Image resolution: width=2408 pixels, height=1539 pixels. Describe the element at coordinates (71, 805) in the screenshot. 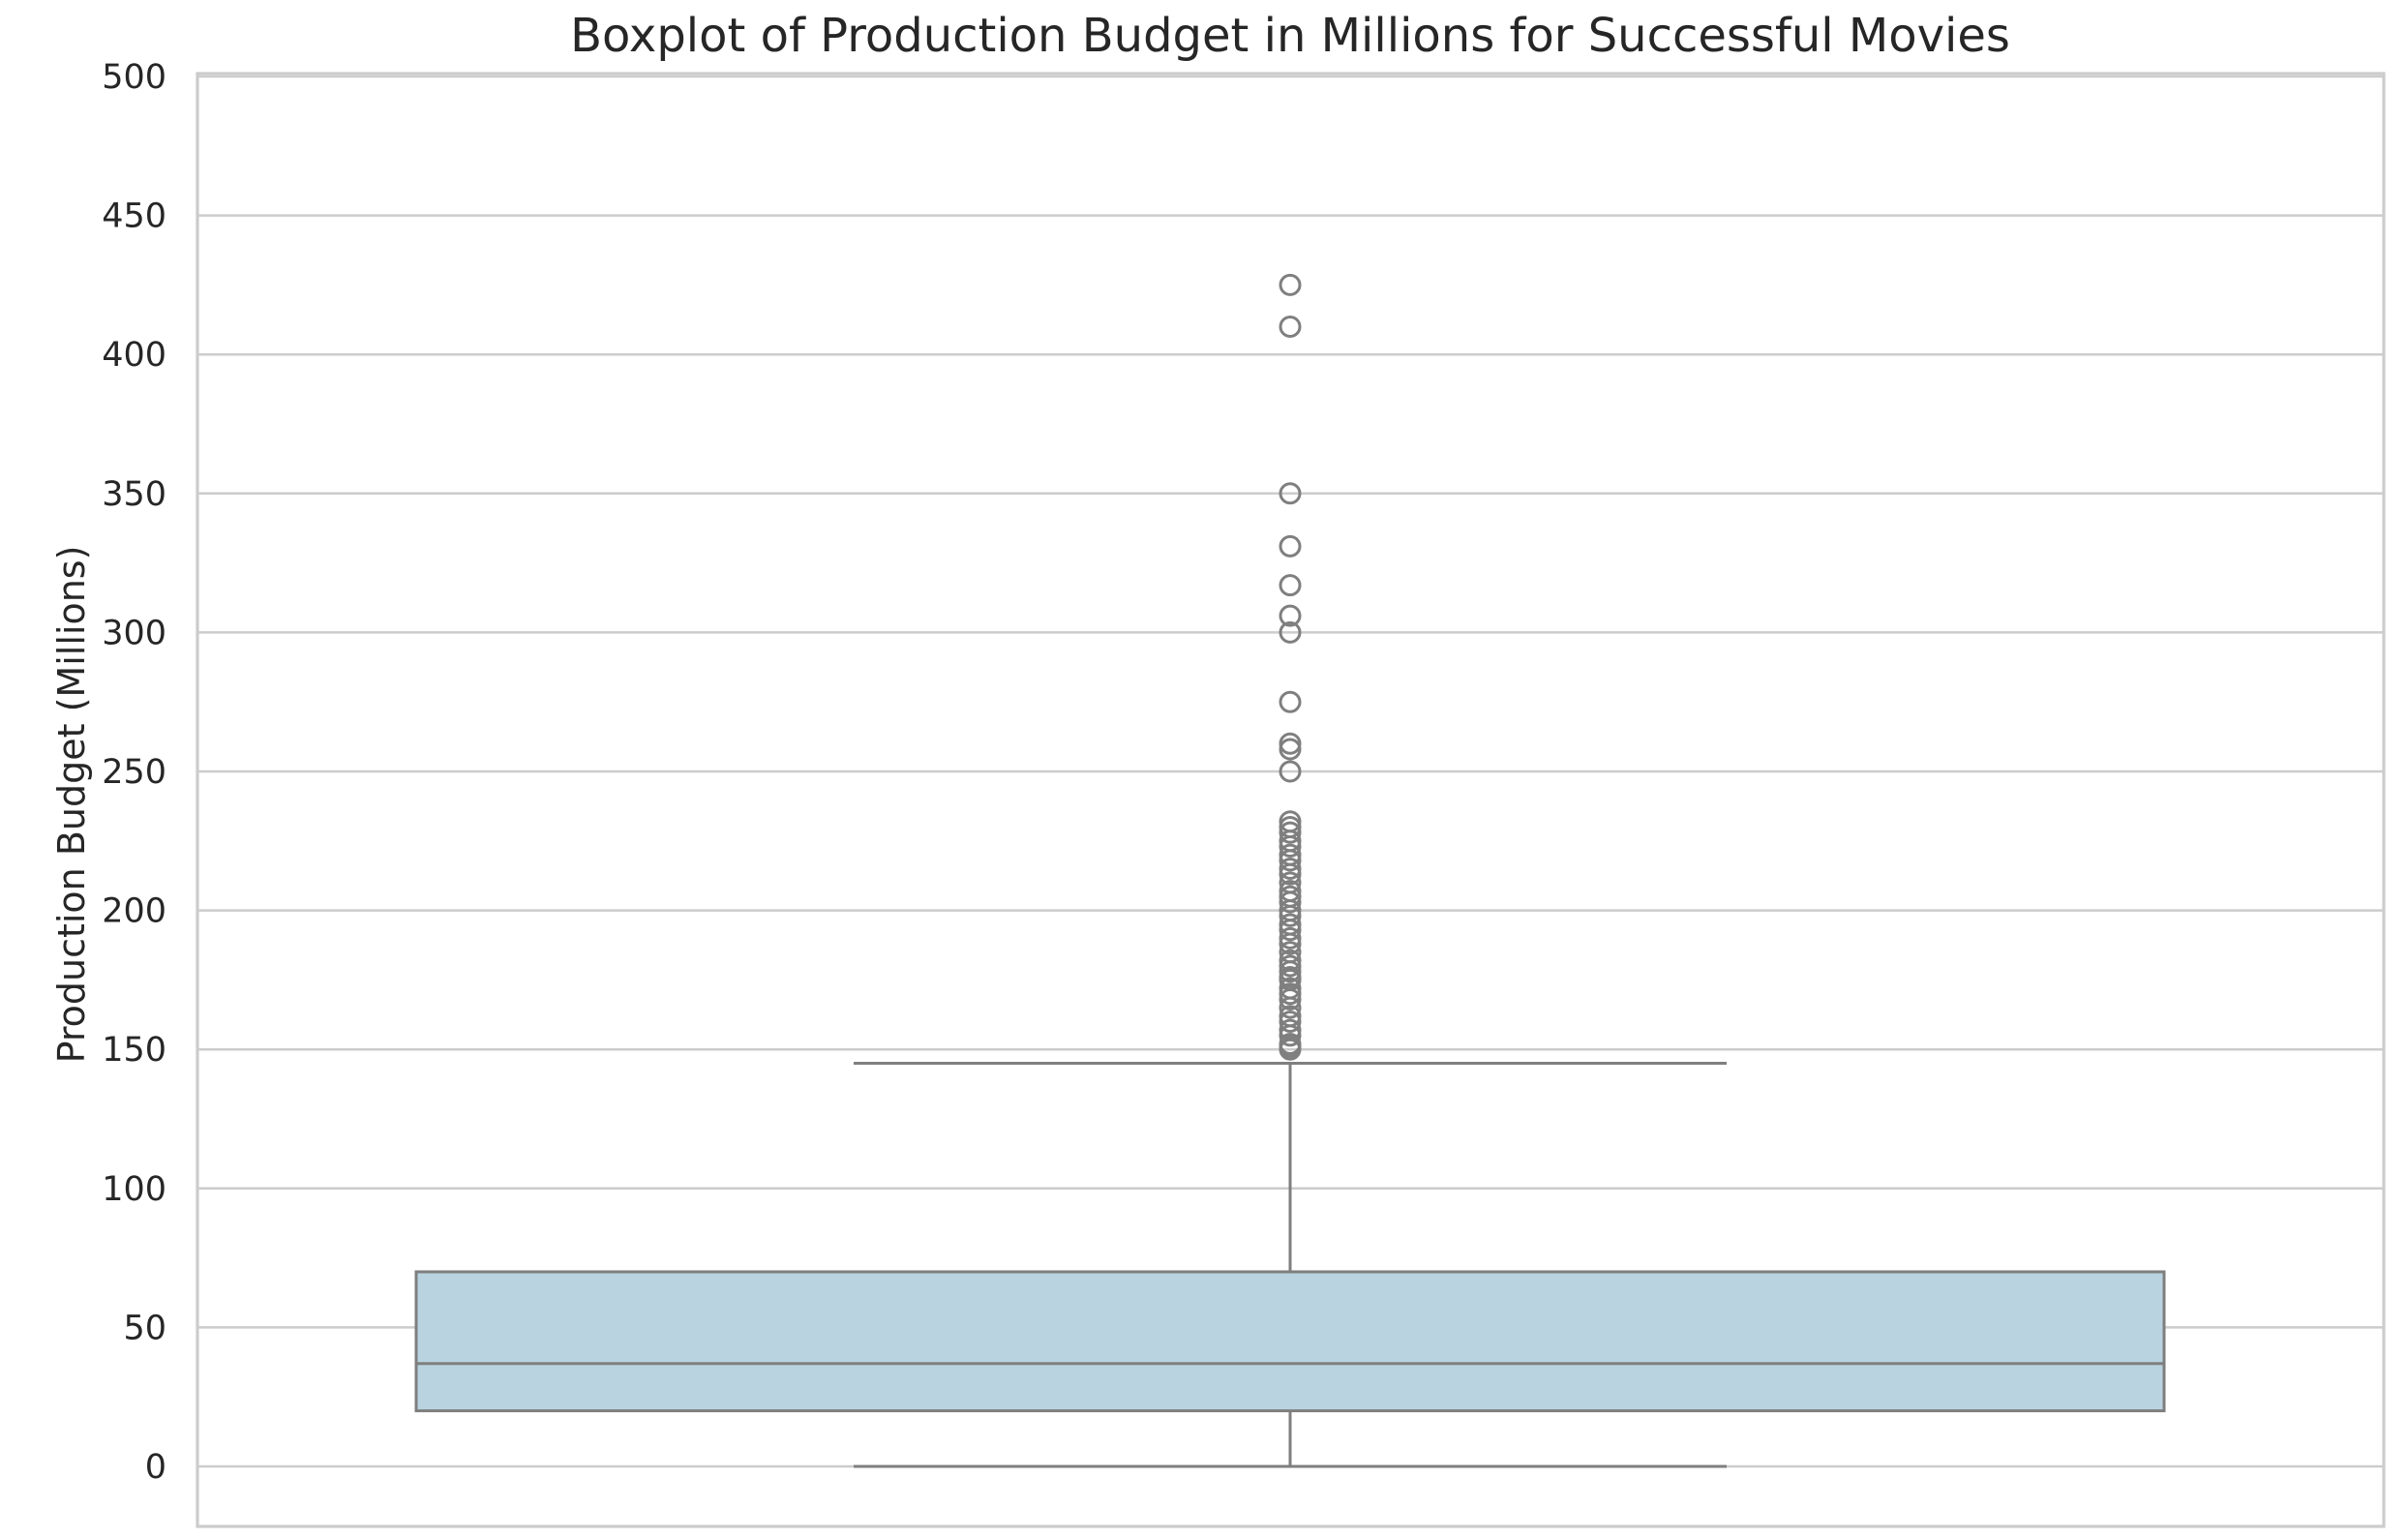

I see `y-axis-title: Production Budget (Millions)` at that location.